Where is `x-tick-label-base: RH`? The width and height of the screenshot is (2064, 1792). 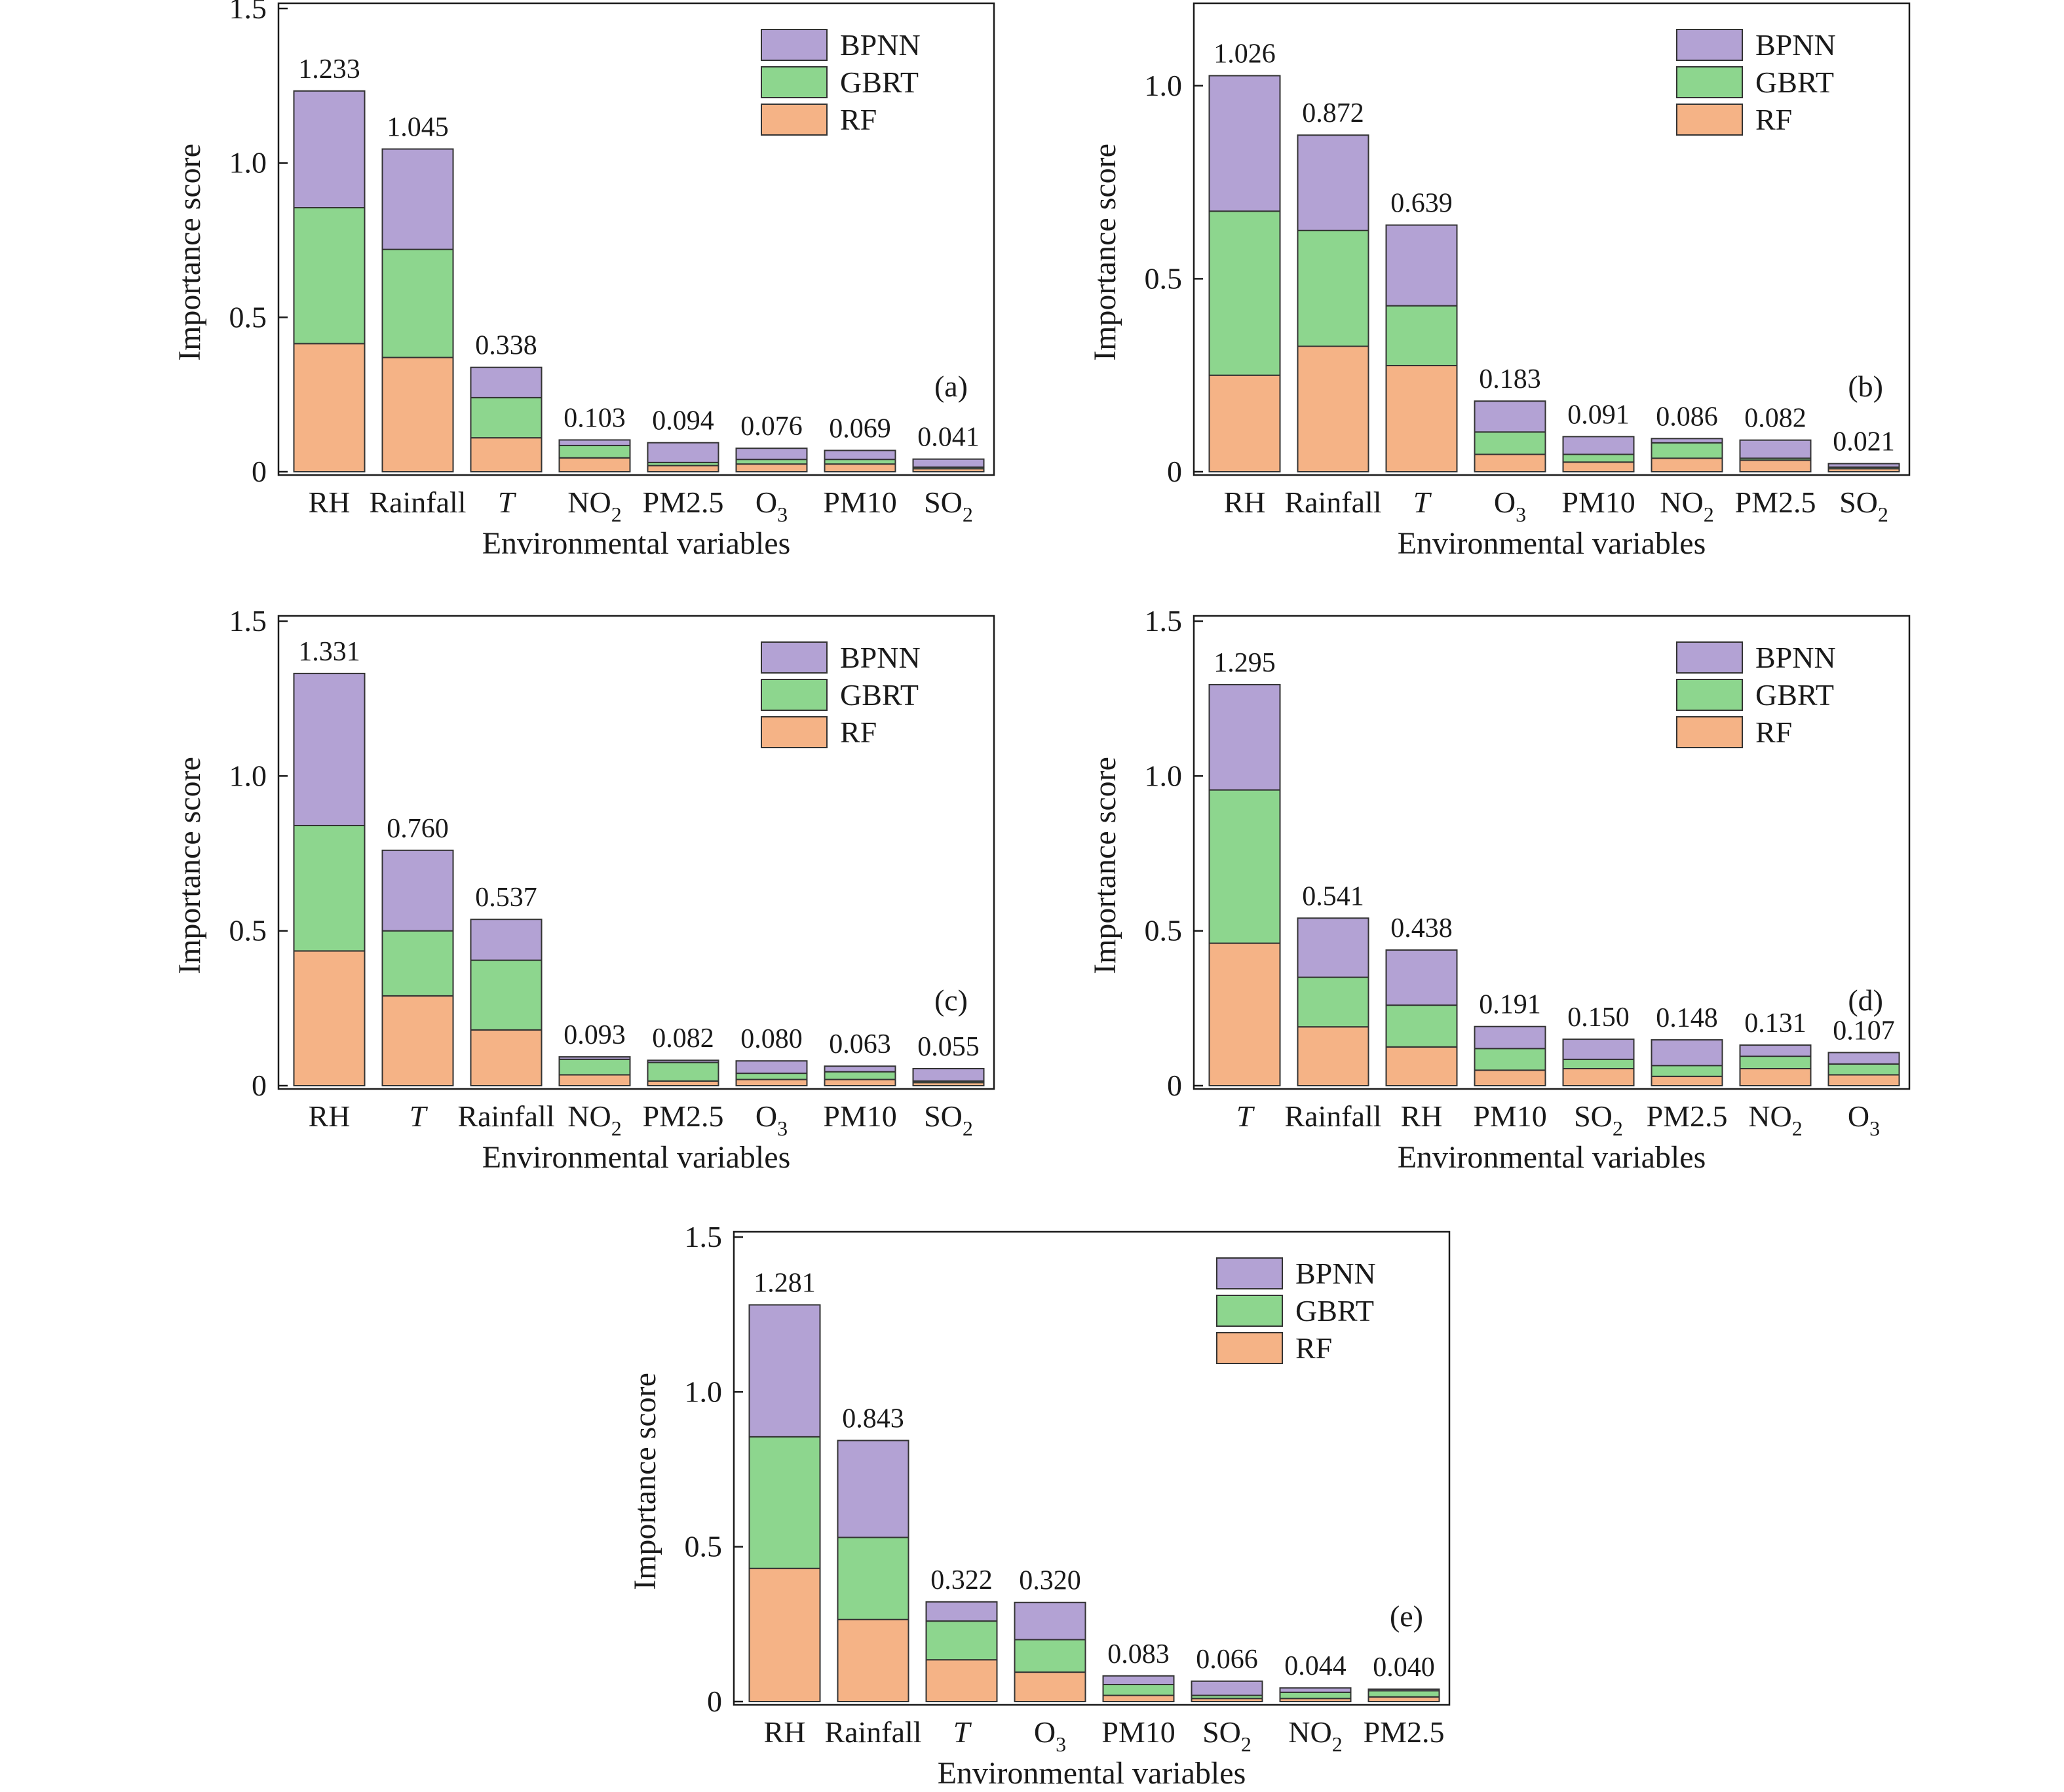
x-tick-label-base: RH is located at coordinates (1422, 1116).